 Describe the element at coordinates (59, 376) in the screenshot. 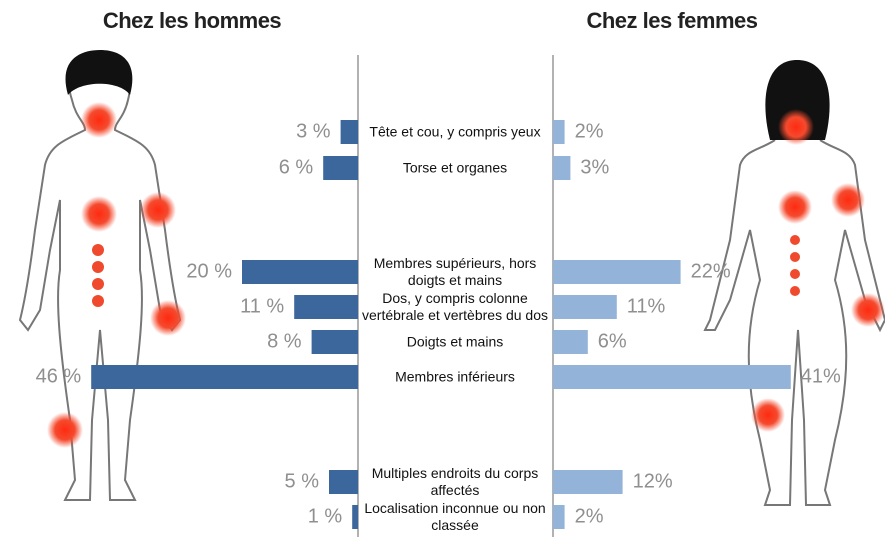

I see `value-label: 46 %` at that location.